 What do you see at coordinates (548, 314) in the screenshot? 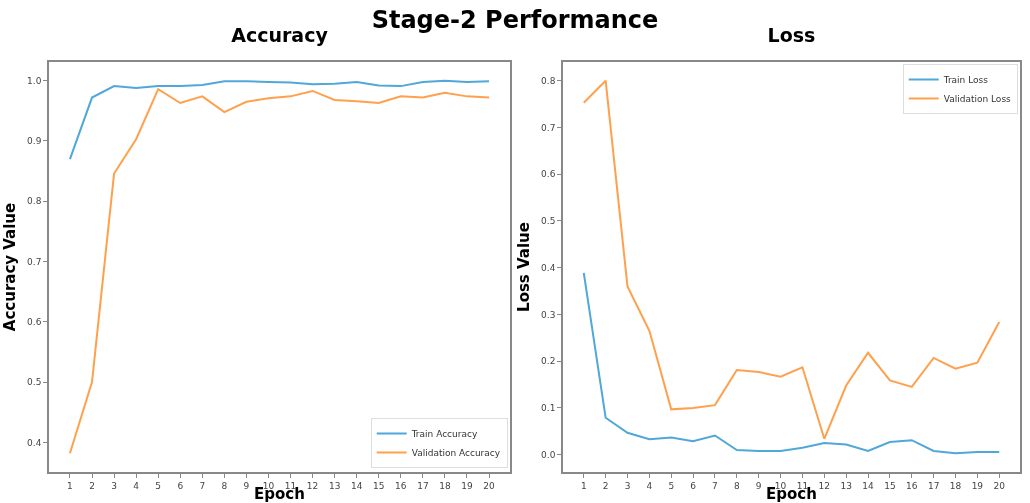
I see `y-tick-label: 0.3` at bounding box center [548, 314].